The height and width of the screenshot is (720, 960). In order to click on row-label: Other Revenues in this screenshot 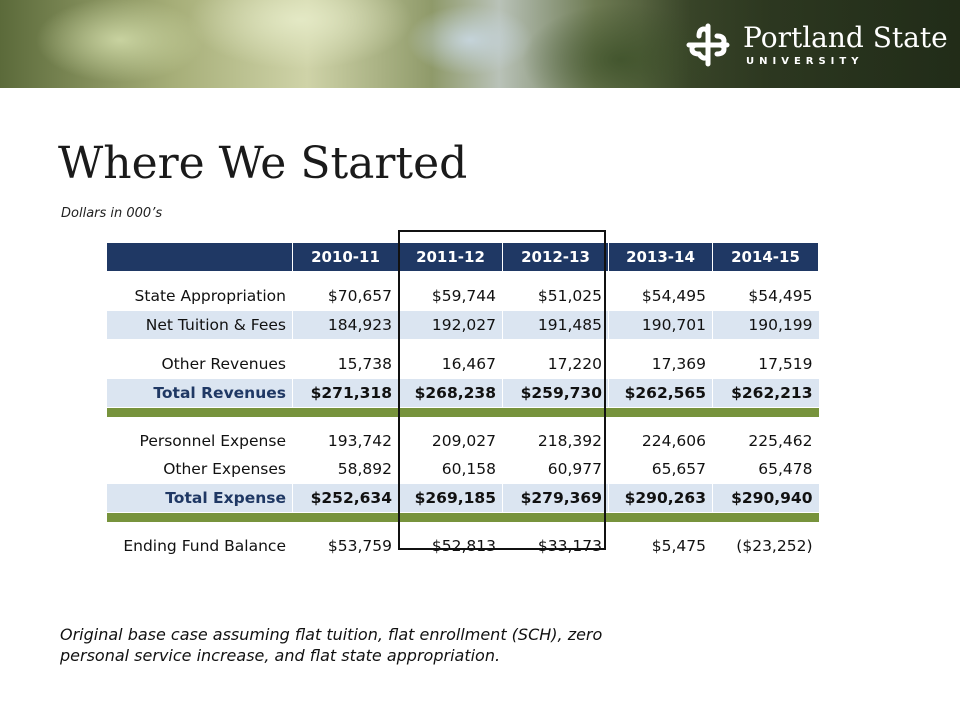, I will do `click(199, 364)`.